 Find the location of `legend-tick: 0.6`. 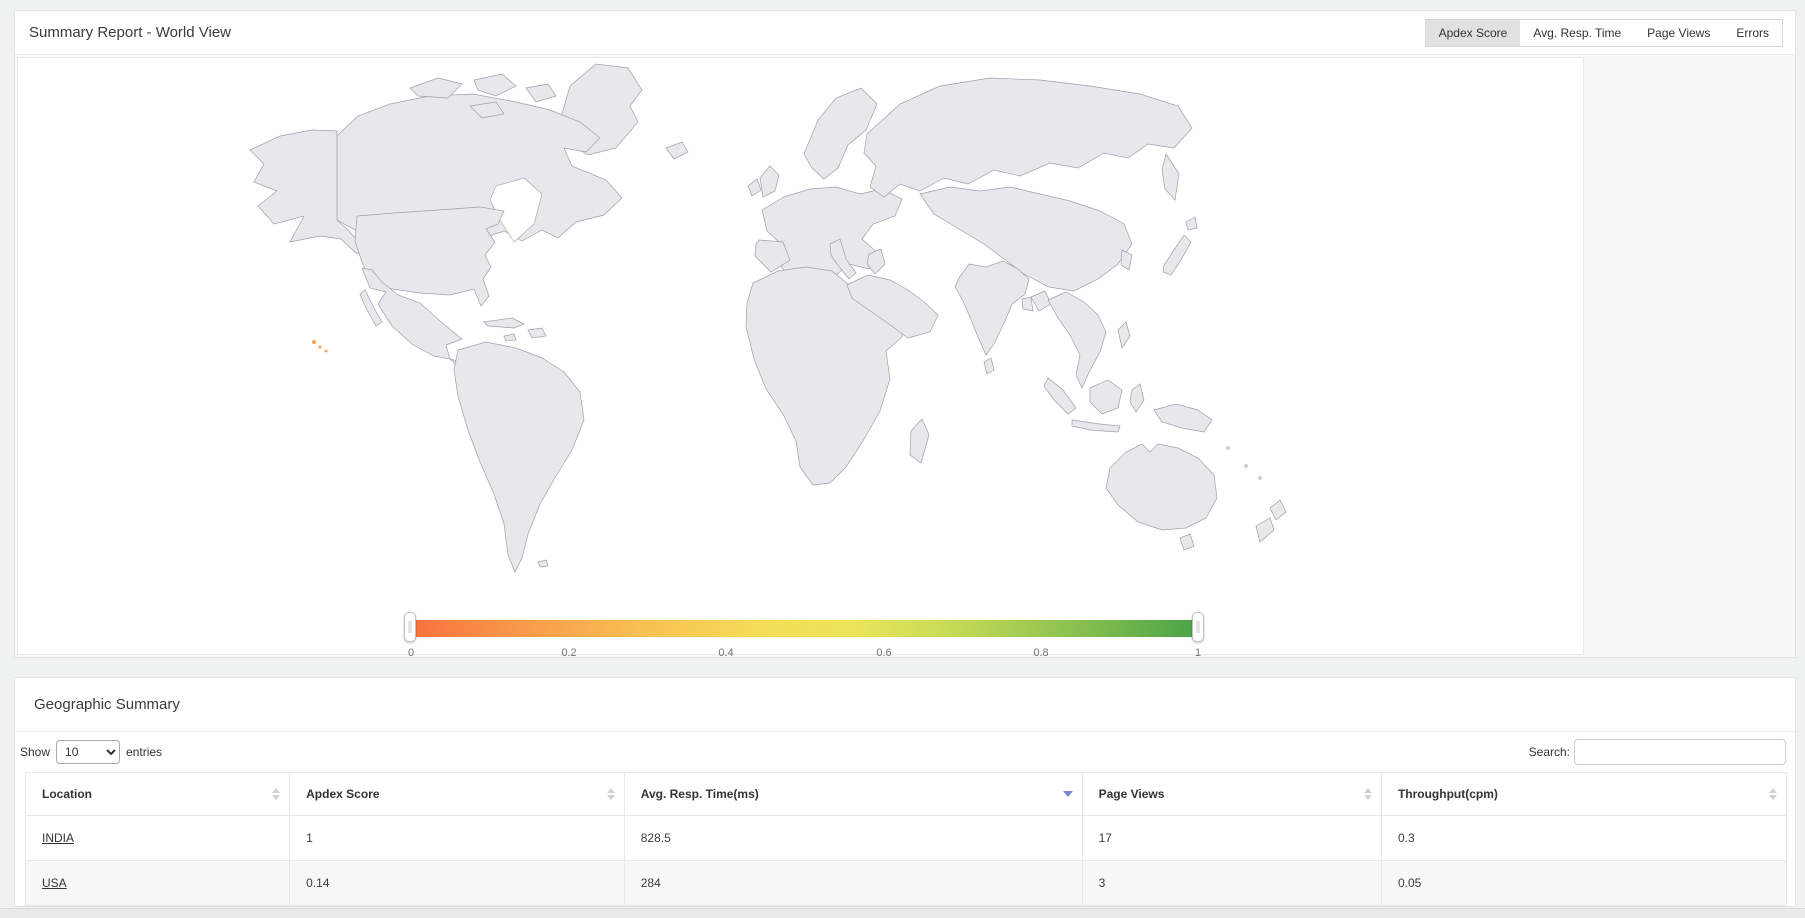

legend-tick: 0.6 is located at coordinates (884, 653).